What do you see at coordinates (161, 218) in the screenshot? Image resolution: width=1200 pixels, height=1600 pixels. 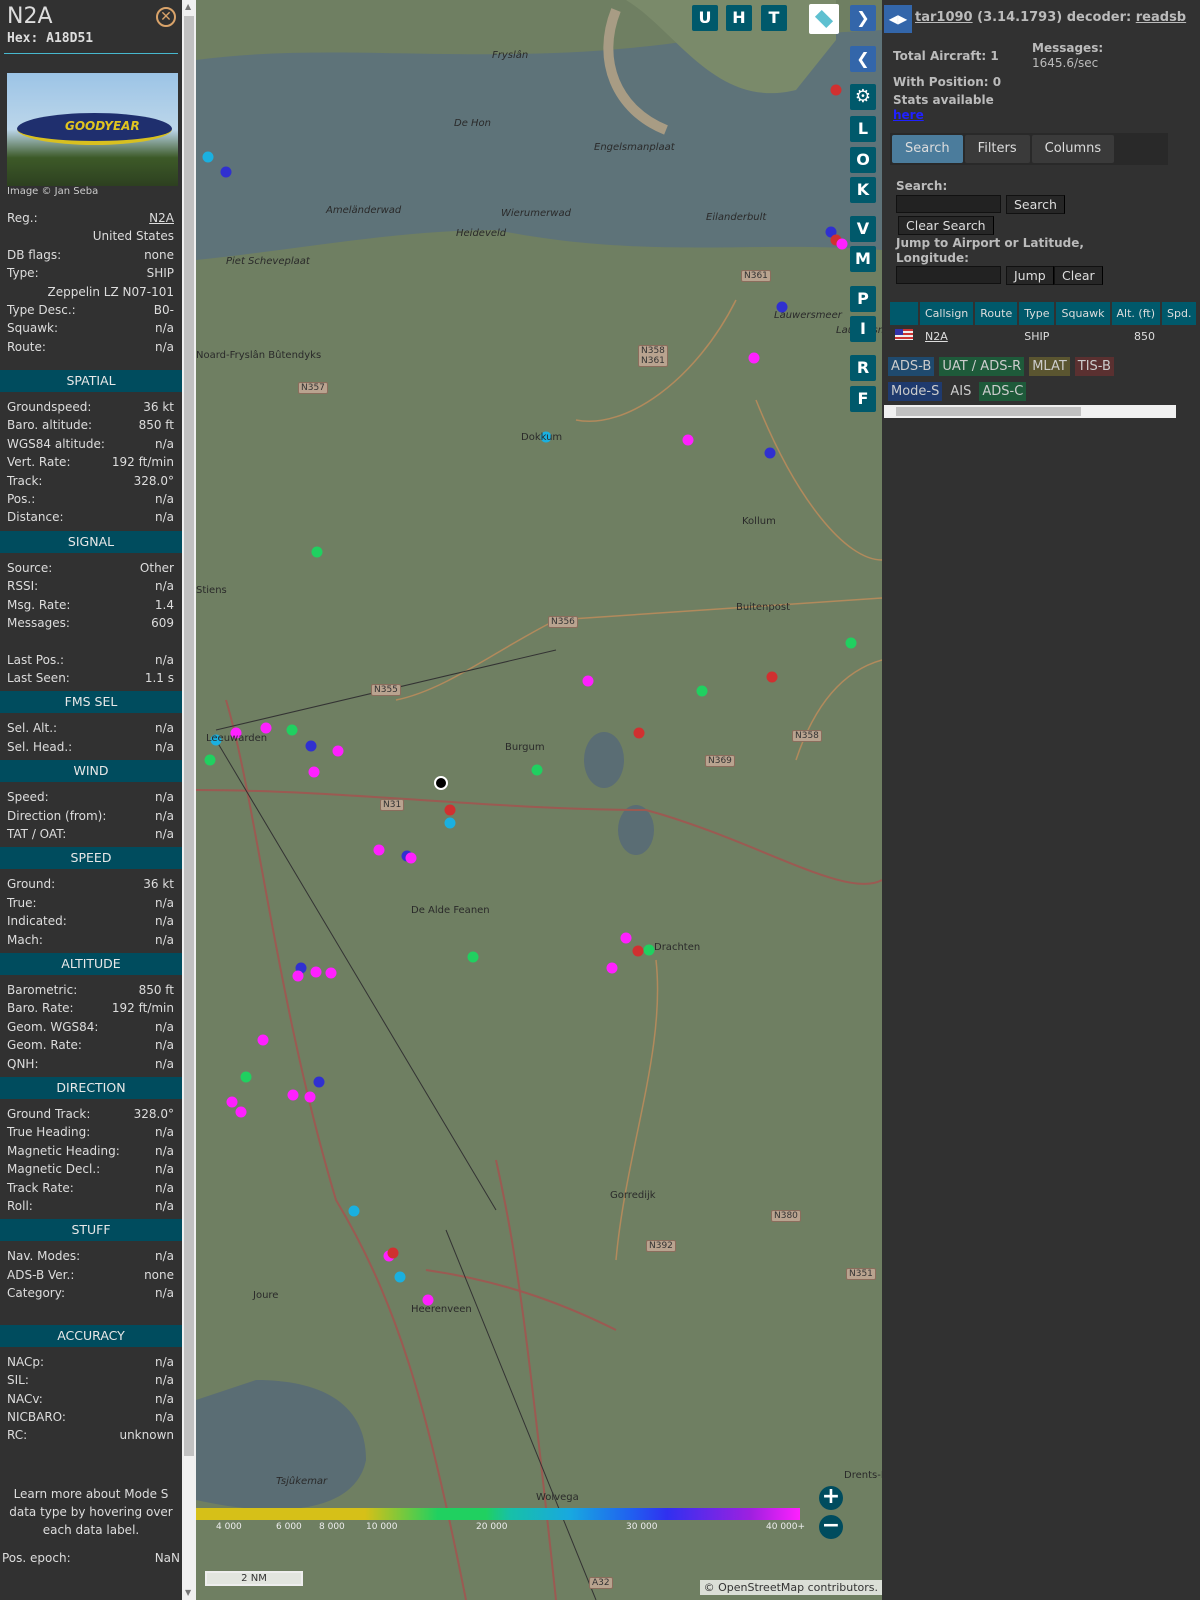 I see `row-value: N2A` at bounding box center [161, 218].